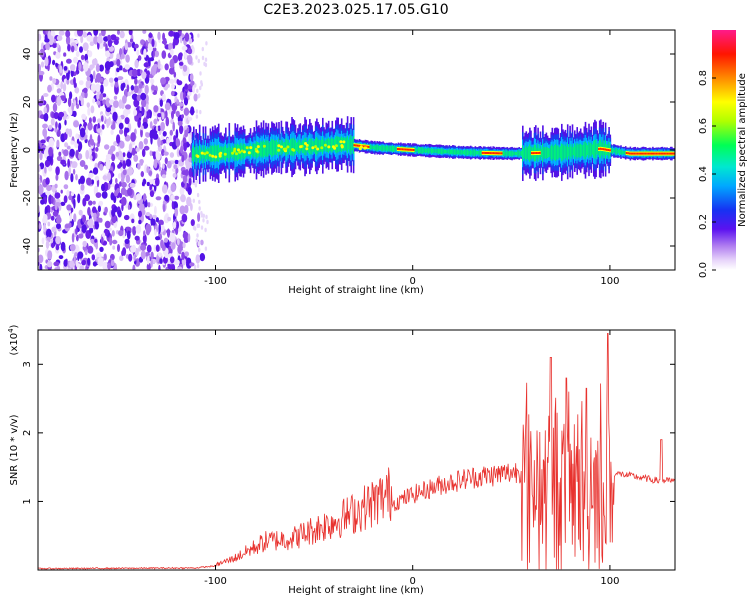  Describe the element at coordinates (27, 198) in the screenshot. I see `y-tick-label: -20` at that location.